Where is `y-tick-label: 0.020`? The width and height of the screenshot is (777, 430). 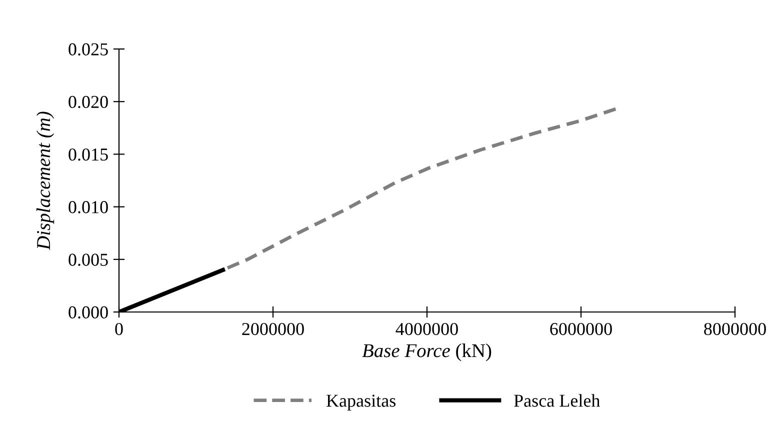
y-tick-label: 0.020 is located at coordinates (88, 102).